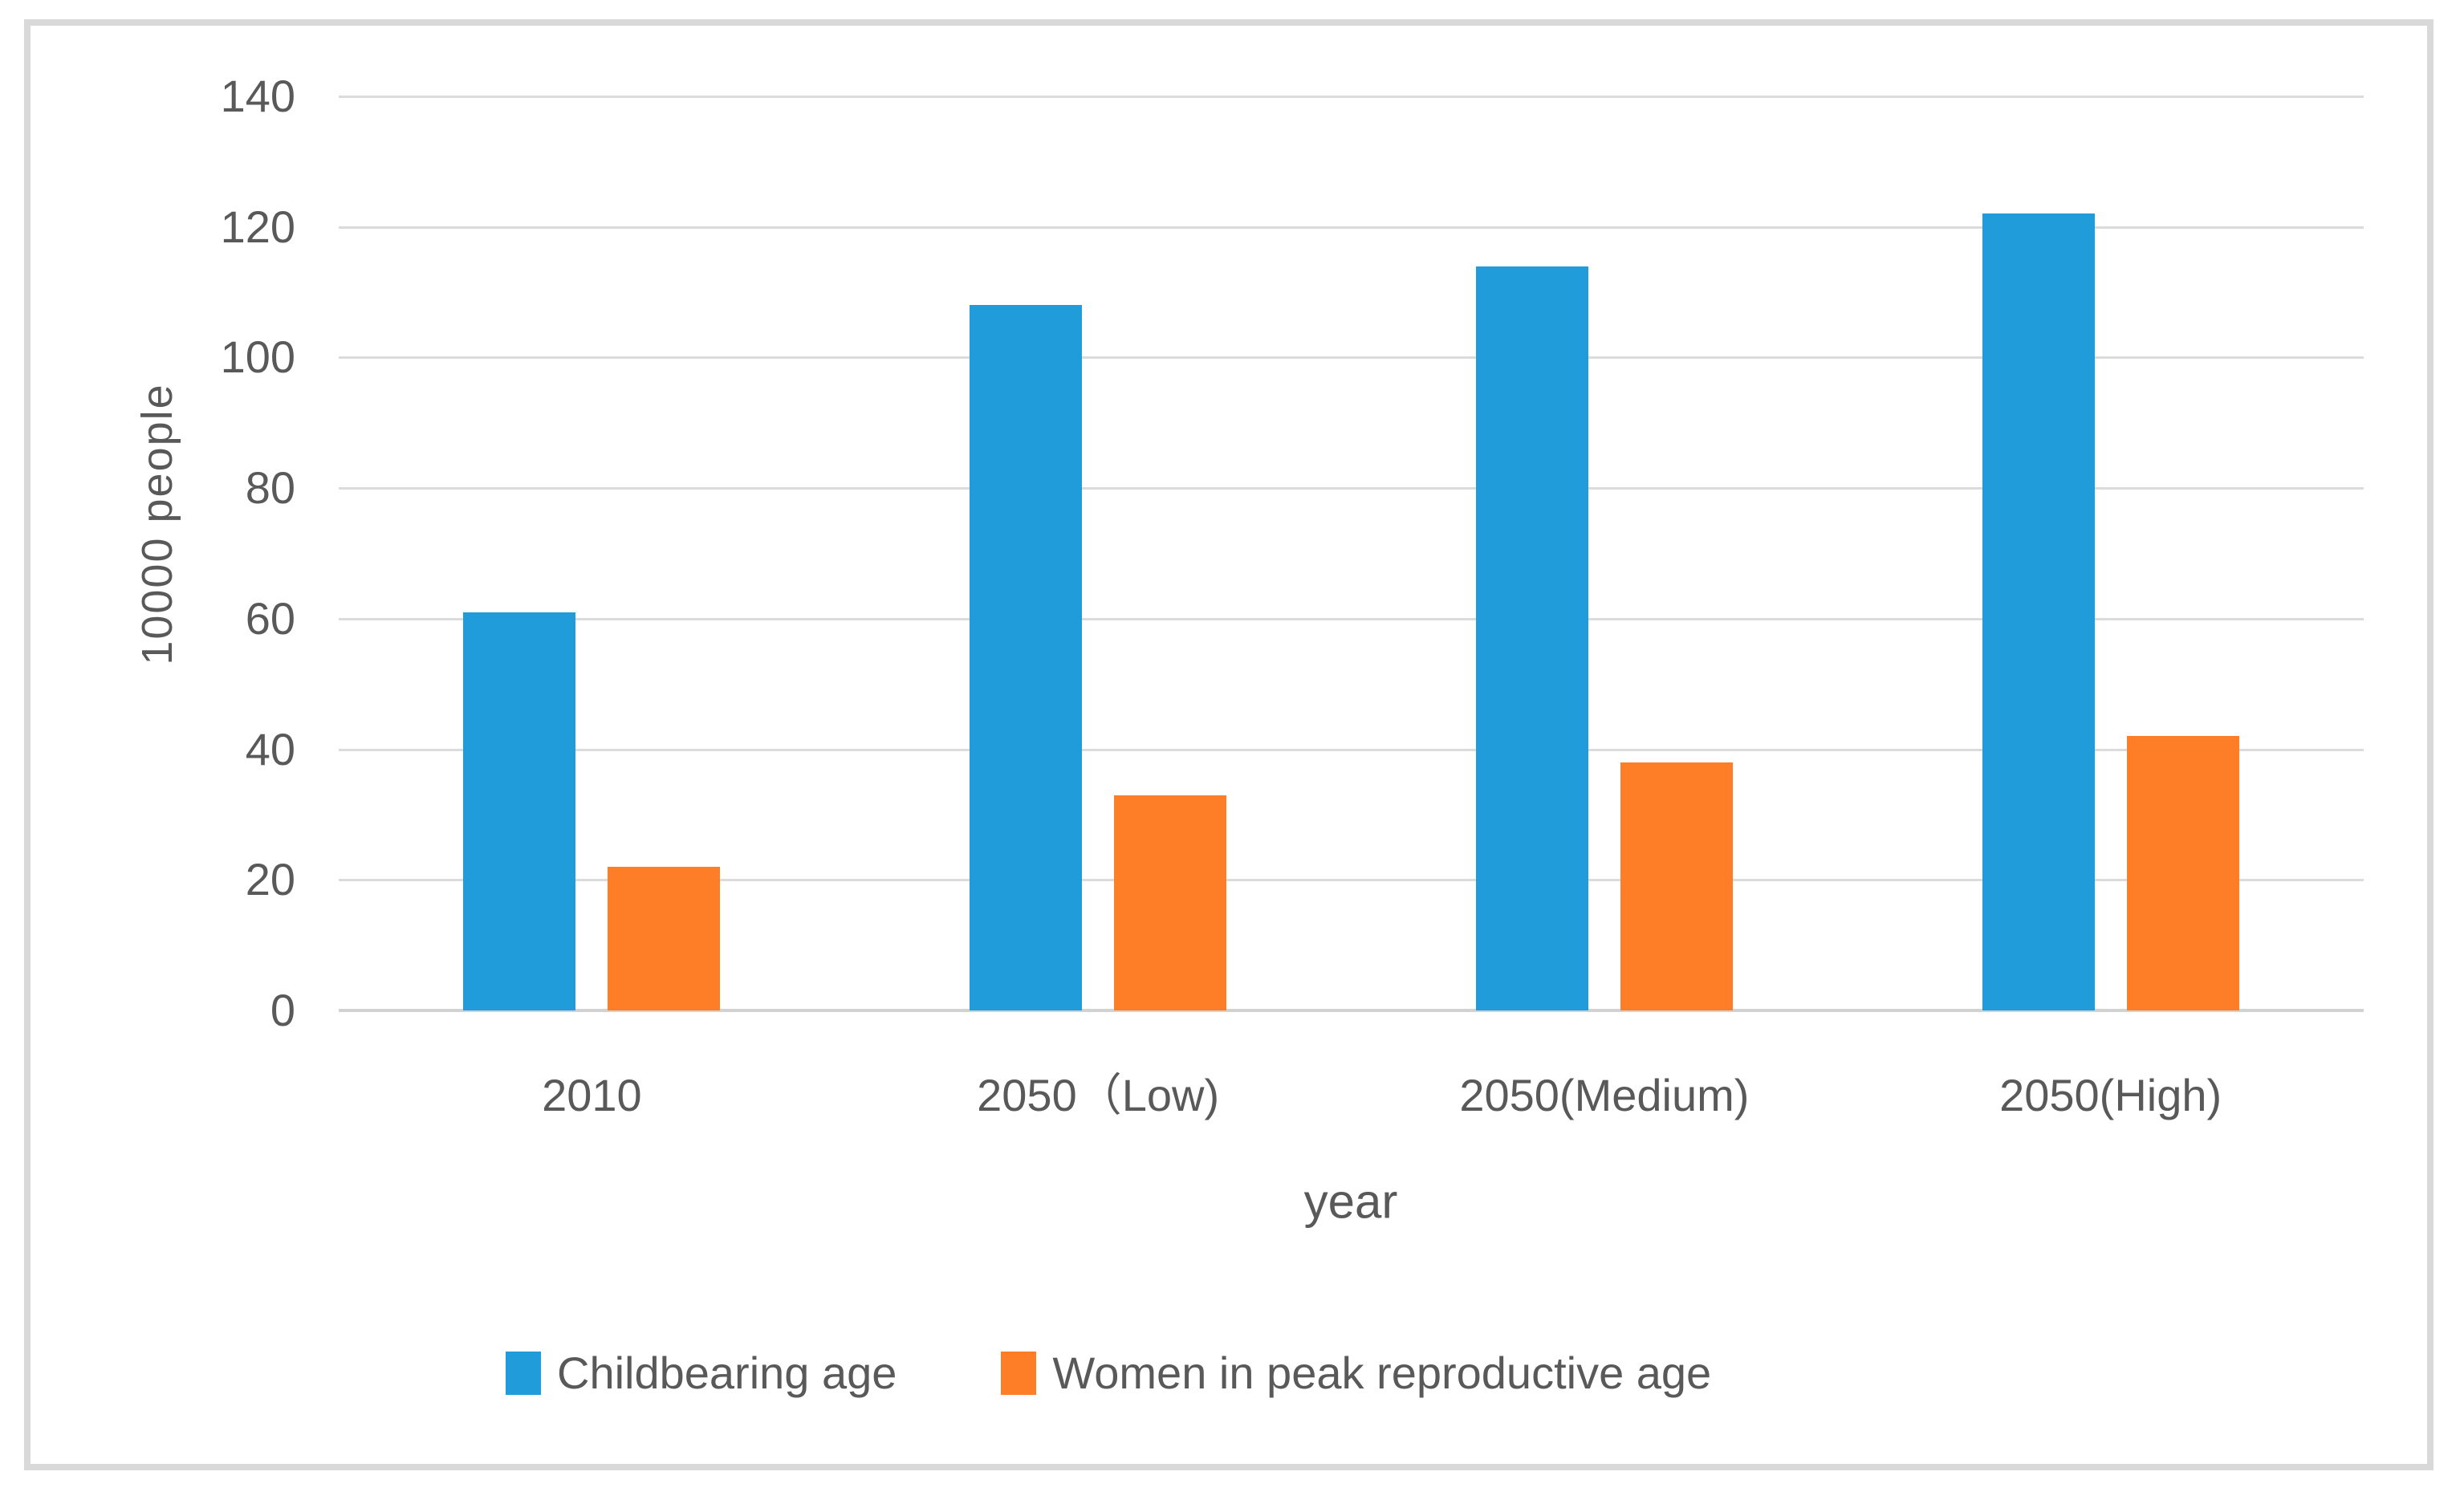 Image resolution: width=2464 pixels, height=1496 pixels. I want to click on x-tick-label: 2010, so click(592, 1095).